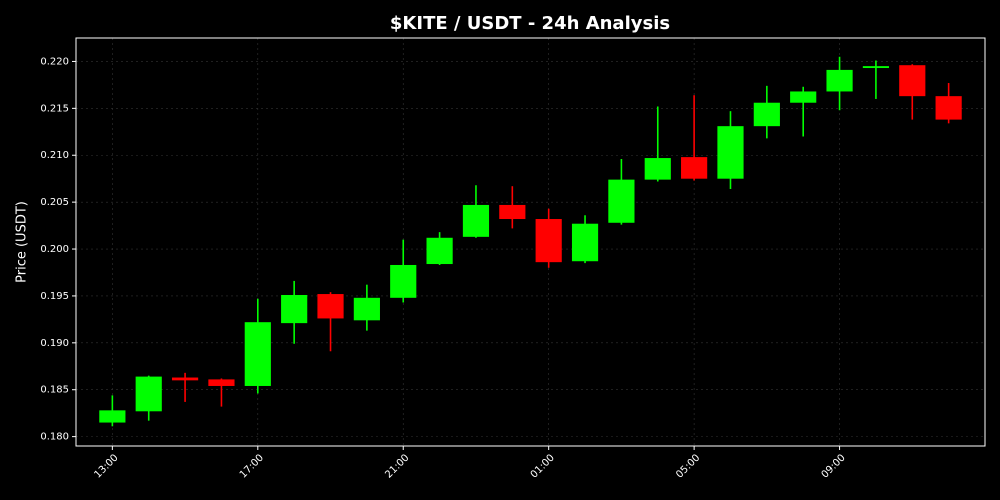  I want to click on y-tick-label: 0.215, so click(54, 108).